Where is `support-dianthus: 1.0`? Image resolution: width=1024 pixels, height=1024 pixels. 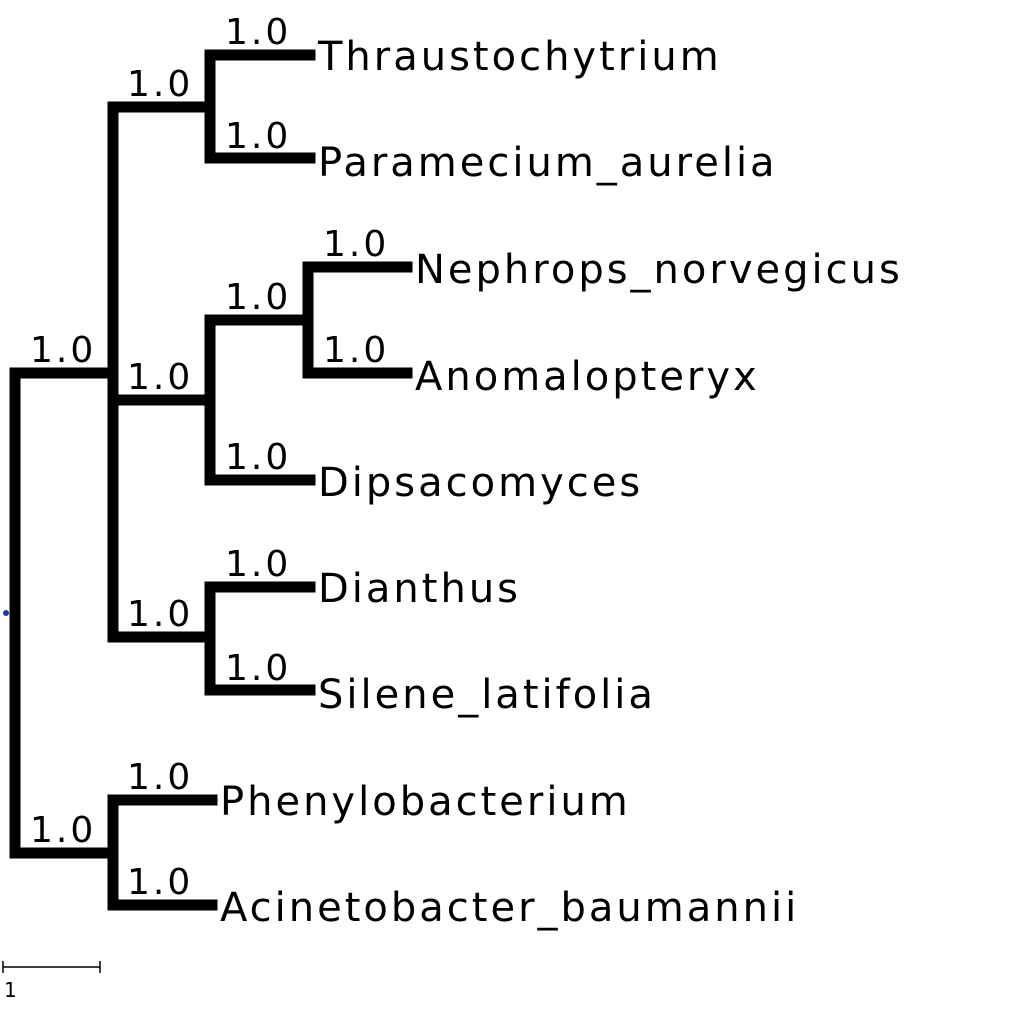
support-dianthus: 1.0 is located at coordinates (258, 564).